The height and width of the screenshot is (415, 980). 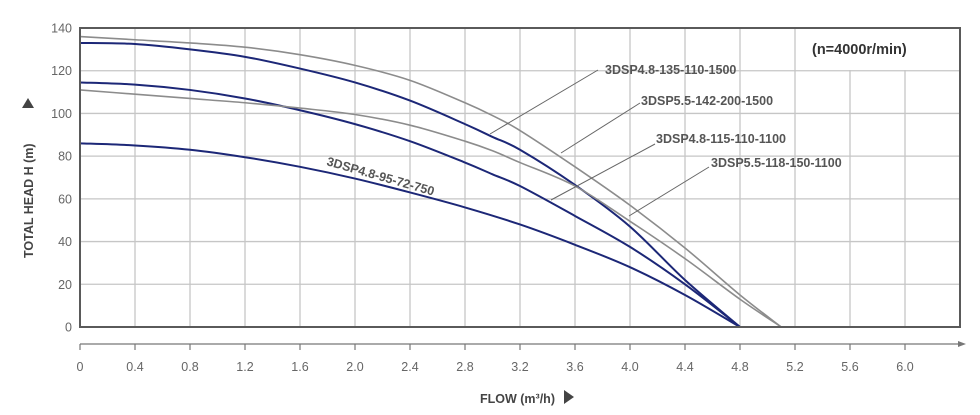 What do you see at coordinates (65, 199) in the screenshot?
I see `y-tick-label: 60` at bounding box center [65, 199].